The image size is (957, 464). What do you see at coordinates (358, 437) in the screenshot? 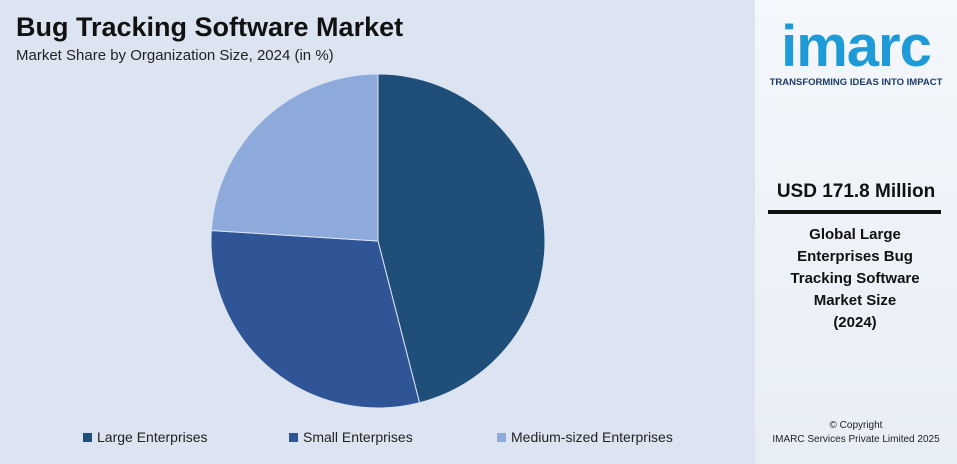
I see `legend-label: Small Enterprises` at bounding box center [358, 437].